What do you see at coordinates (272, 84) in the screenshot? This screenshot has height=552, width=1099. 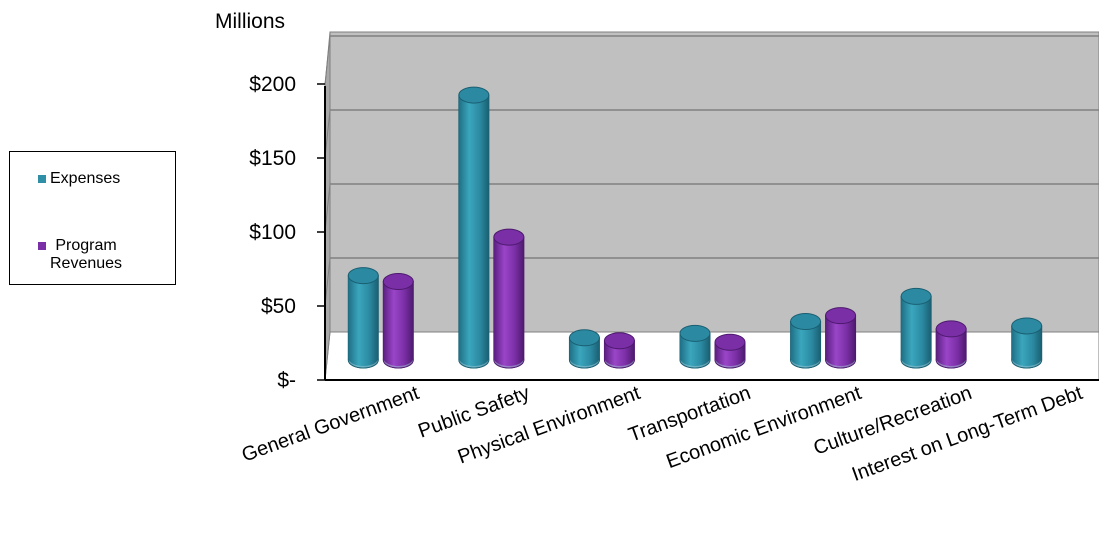 I see `y-tick-label: $200` at bounding box center [272, 84].